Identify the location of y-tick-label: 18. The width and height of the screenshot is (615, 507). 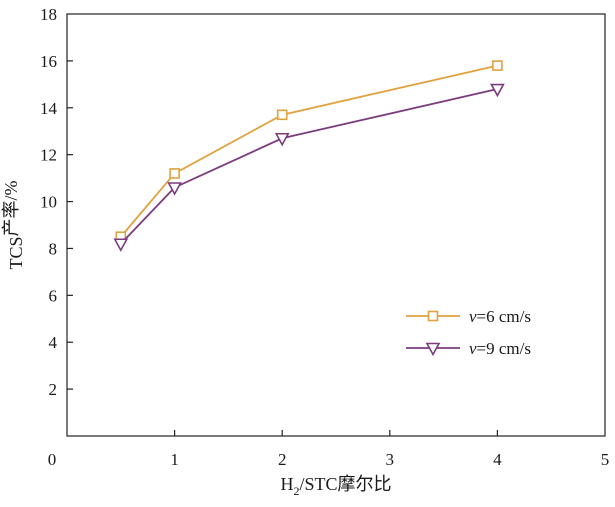
(48, 14).